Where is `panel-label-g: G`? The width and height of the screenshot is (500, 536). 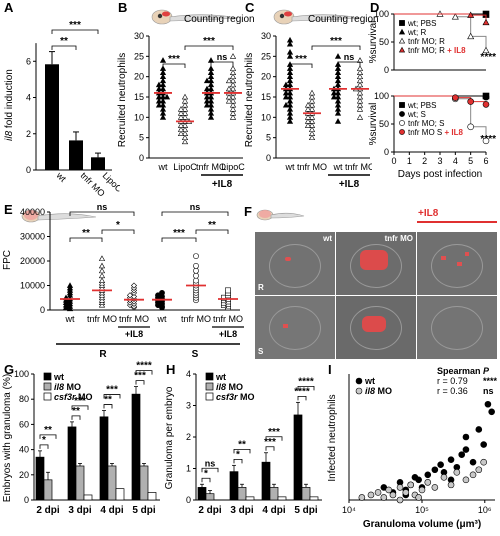 panel-label-g: G is located at coordinates (9, 369).